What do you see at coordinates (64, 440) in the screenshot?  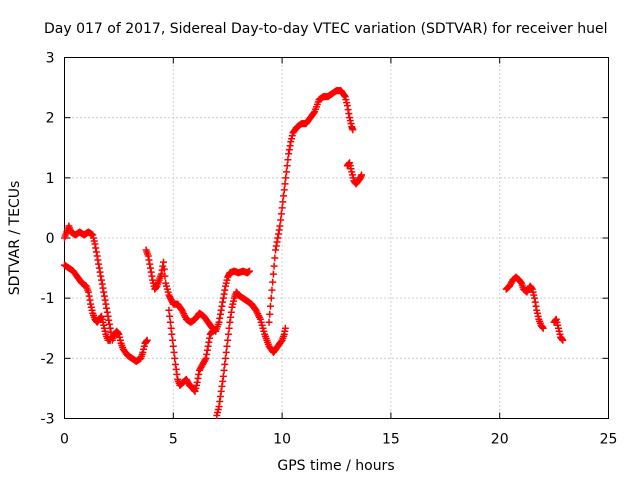 I see `x-tick-label: 0` at bounding box center [64, 440].